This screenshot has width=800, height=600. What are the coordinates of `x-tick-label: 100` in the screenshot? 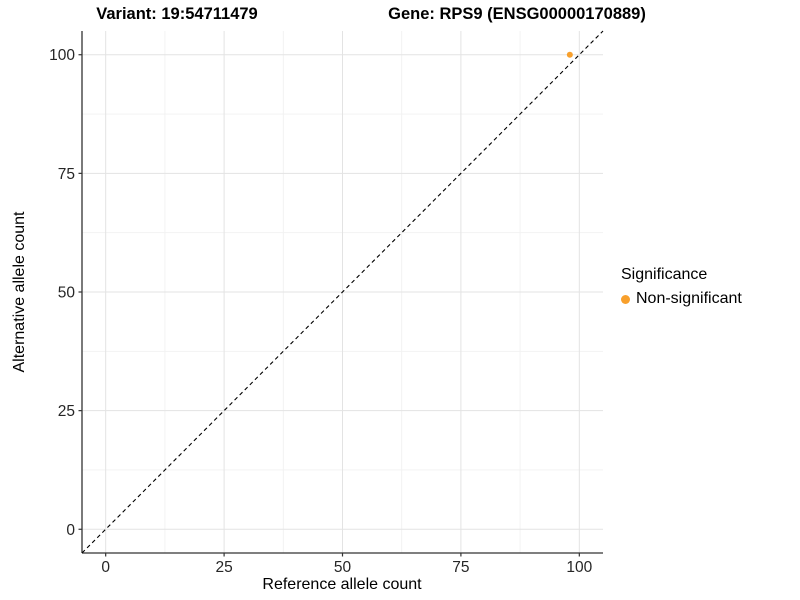 It's located at (579, 567).